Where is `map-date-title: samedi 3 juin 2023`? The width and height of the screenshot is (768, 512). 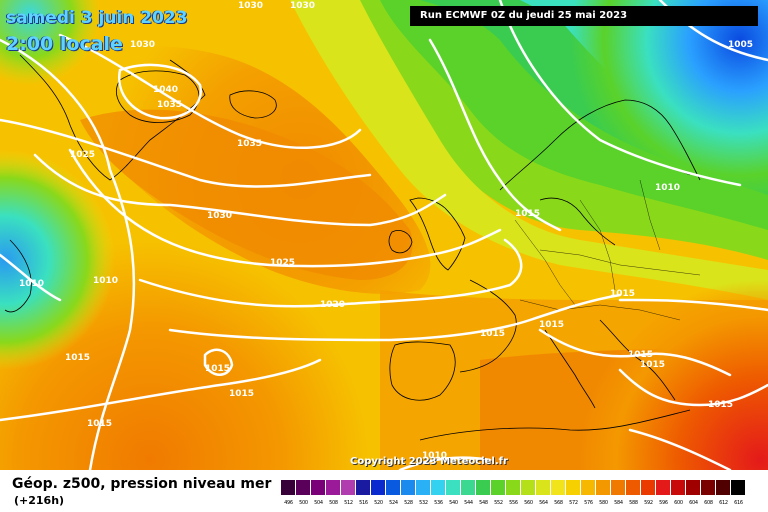
map-date-title: samedi 3 juin 2023 is located at coordinates (97, 18).